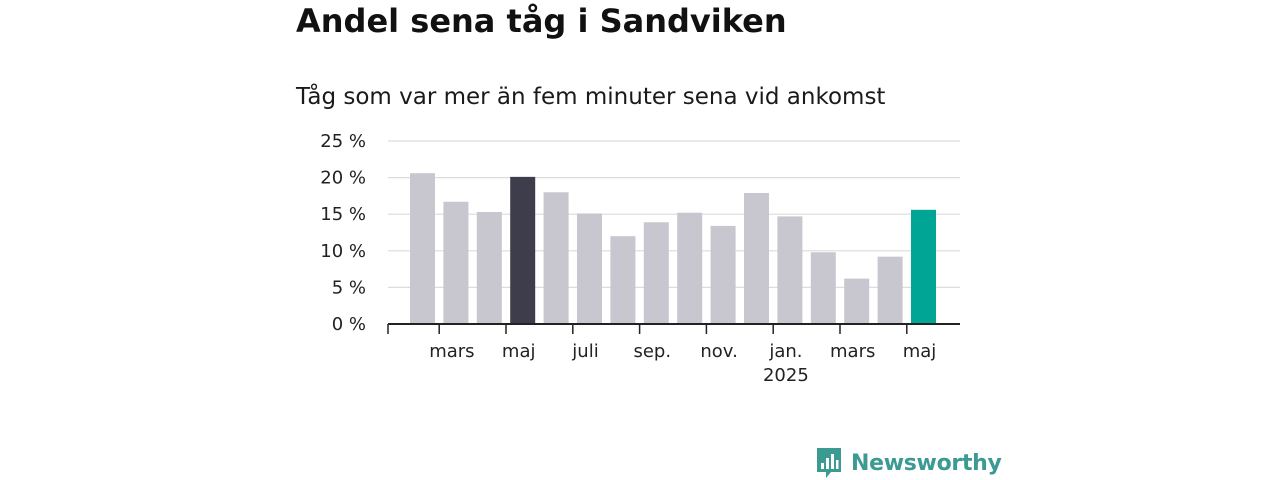 Image resolution: width=1280 pixels, height=480 pixels. Describe the element at coordinates (926, 463) in the screenshot. I see `brand-name: Newsworthy` at that location.